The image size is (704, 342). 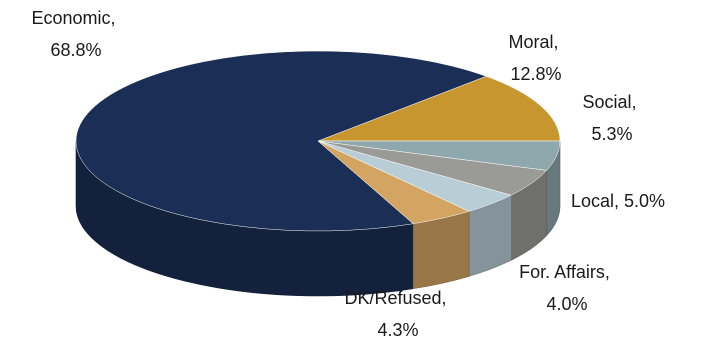 What do you see at coordinates (73, 18) in the screenshot?
I see `label-economic-name: Economic,` at bounding box center [73, 18].